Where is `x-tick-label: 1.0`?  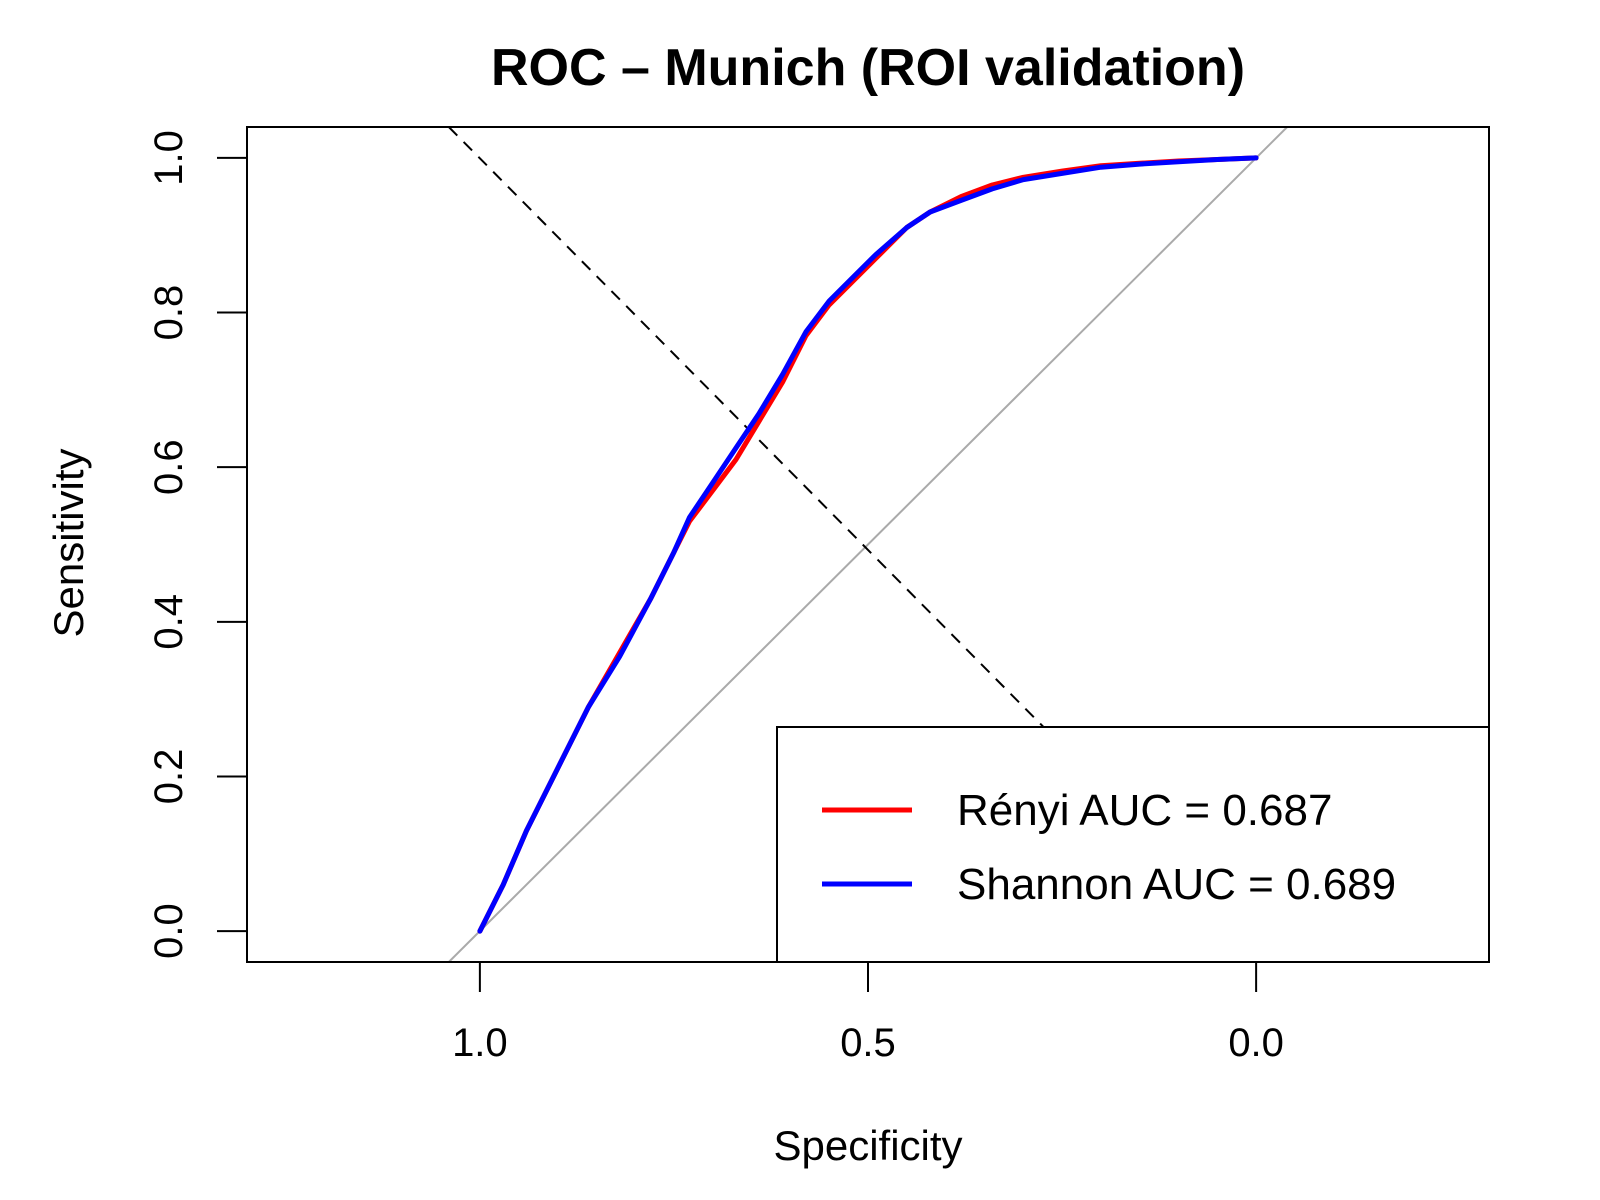 x-tick-label: 1.0 is located at coordinates (480, 1043).